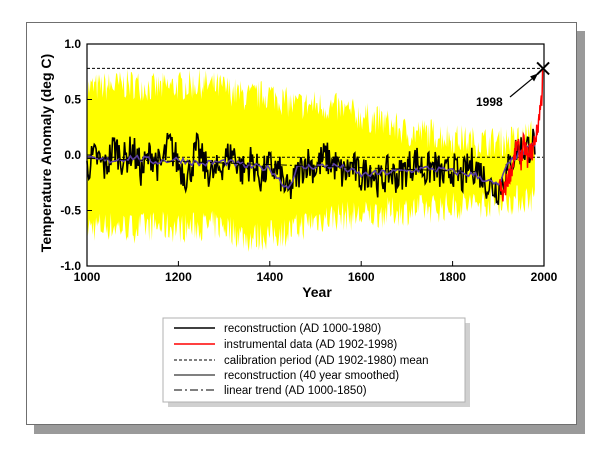  Describe the element at coordinates (523, 86) in the screenshot. I see `annotation-arrow` at that location.